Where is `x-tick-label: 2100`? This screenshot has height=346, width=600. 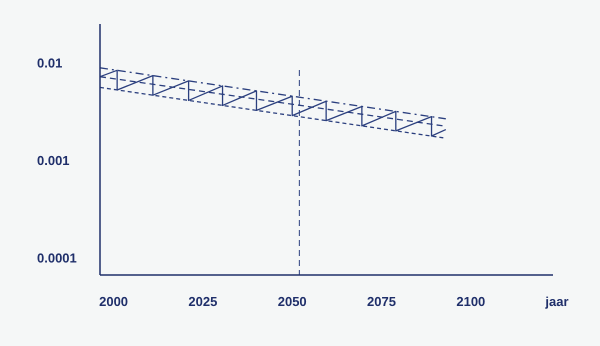 x-tick-label: 2100 is located at coordinates (471, 301).